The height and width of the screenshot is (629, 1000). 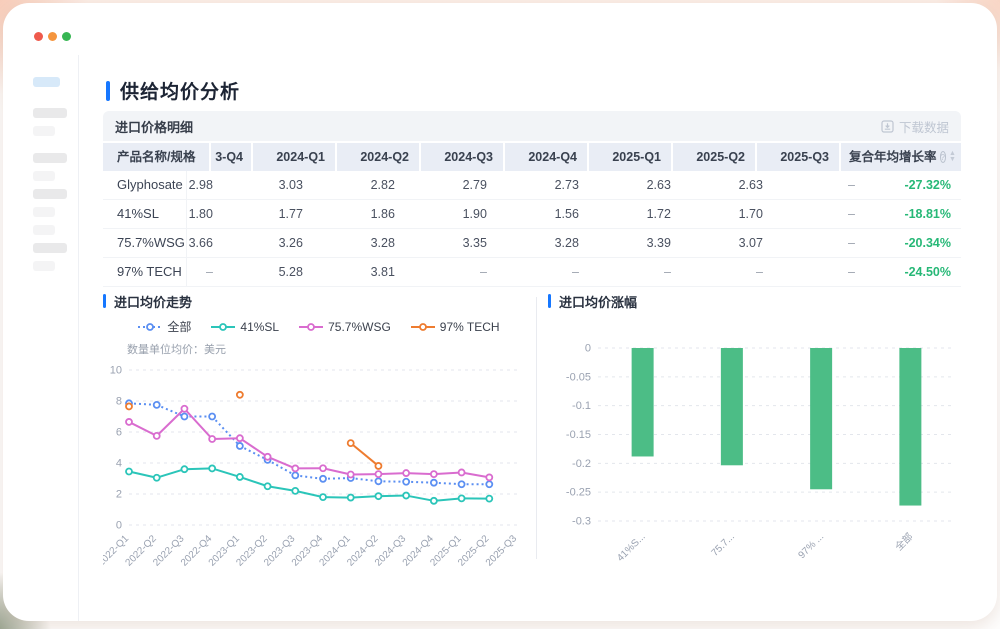 What do you see at coordinates (887, 126) in the screenshot?
I see `download-icon` at bounding box center [887, 126].